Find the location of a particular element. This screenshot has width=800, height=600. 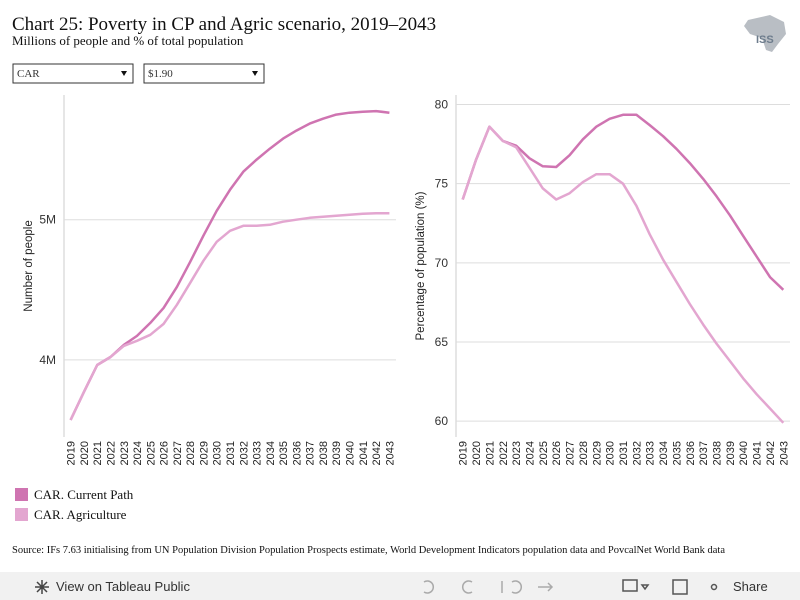

logo: ISS is located at coordinates (765, 33).